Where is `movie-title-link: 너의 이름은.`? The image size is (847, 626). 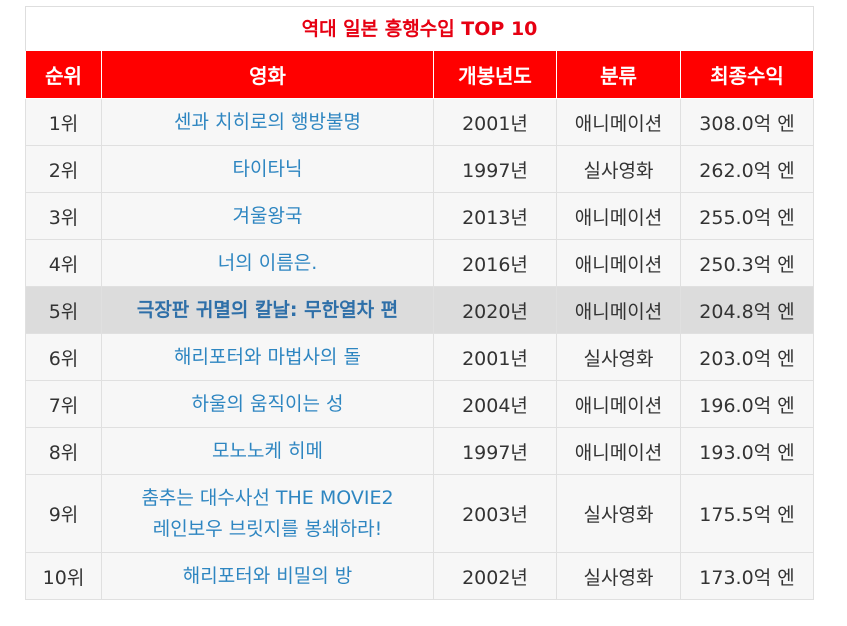
movie-title-link: 너의 이름은. is located at coordinates (267, 263).